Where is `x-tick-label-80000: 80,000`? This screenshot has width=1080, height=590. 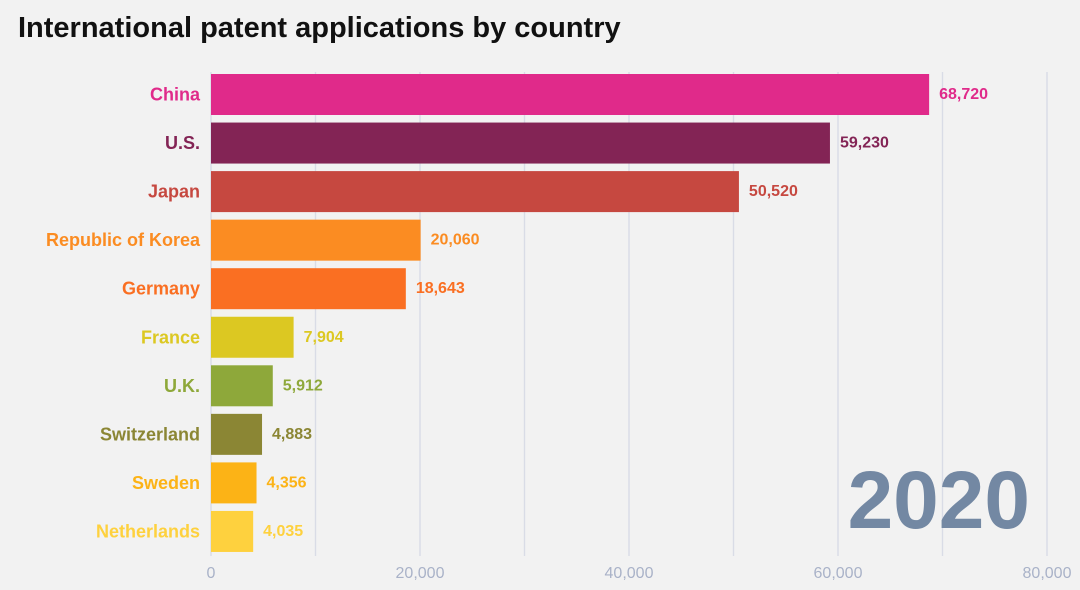 x-tick-label-80000: 80,000 is located at coordinates (1047, 573).